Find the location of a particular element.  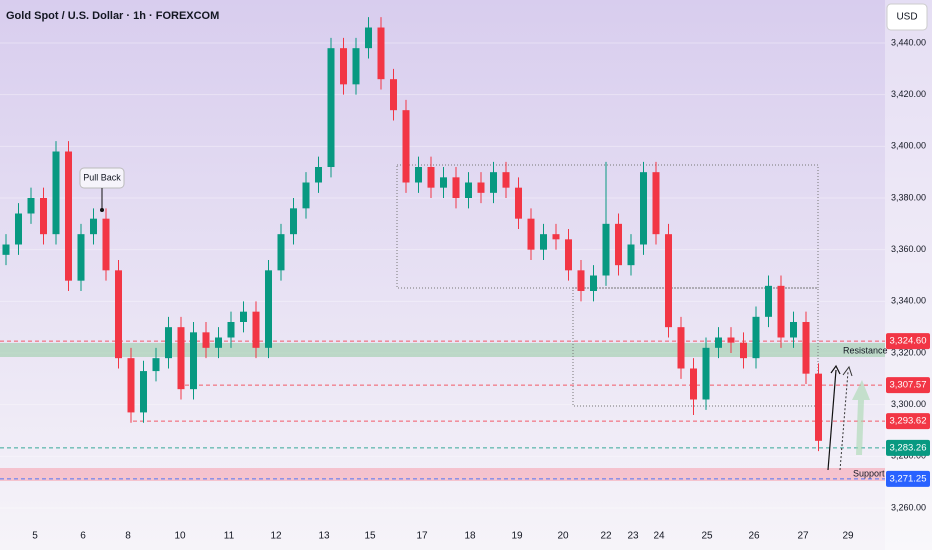

price-tag-label: 3,324.60 is located at coordinates (908, 341).